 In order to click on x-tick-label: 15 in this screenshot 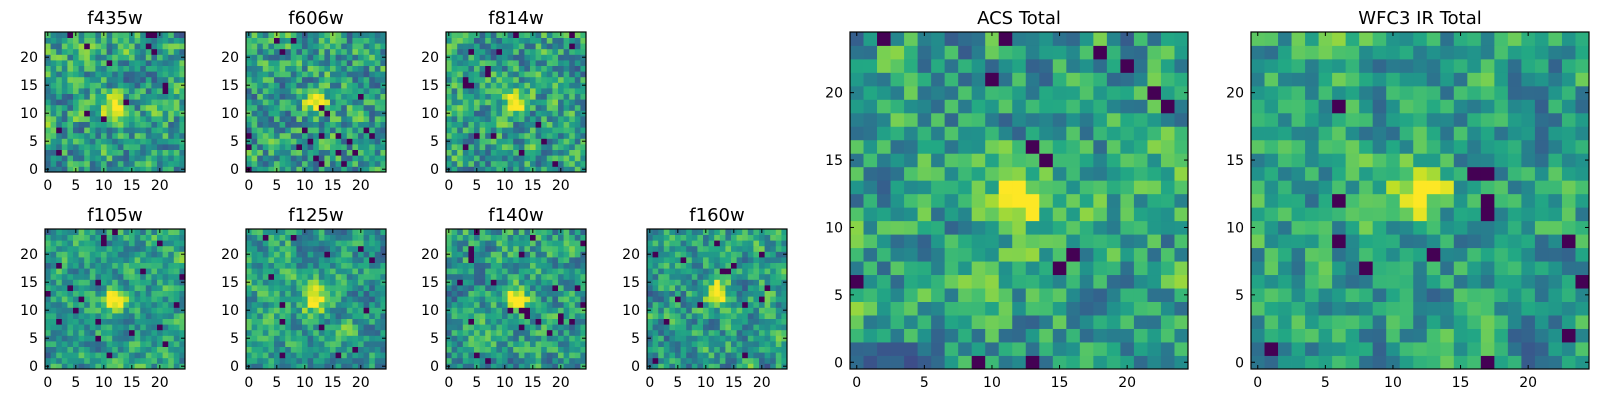, I will do `click(333, 186)`.